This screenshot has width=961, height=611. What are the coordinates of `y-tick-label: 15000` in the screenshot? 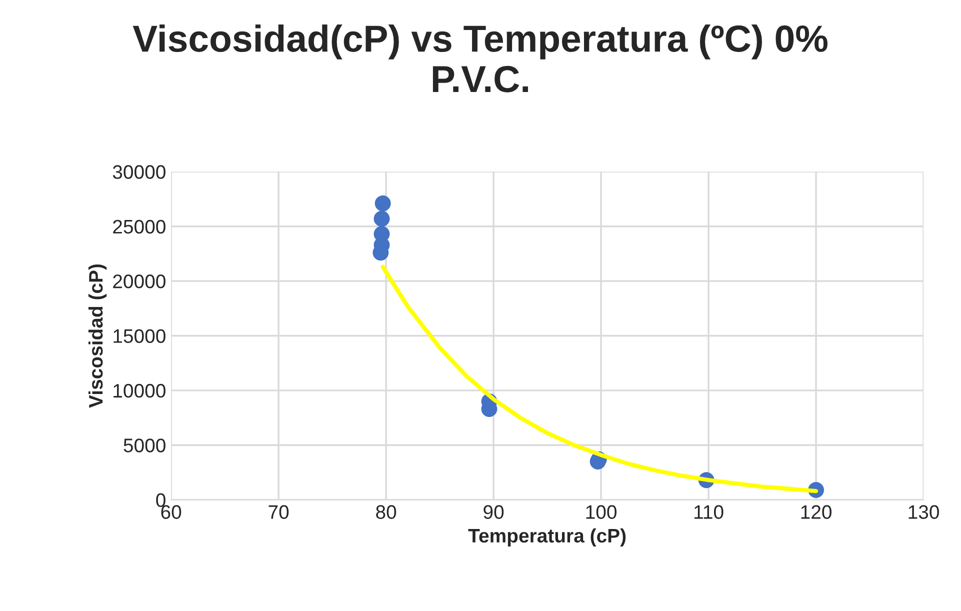 It's located at (140, 336).